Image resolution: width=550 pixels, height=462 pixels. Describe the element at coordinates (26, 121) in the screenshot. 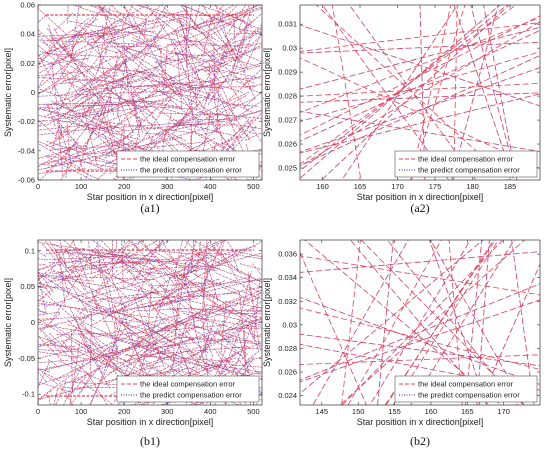

I see `y-tick-label: -0.02` at that location.